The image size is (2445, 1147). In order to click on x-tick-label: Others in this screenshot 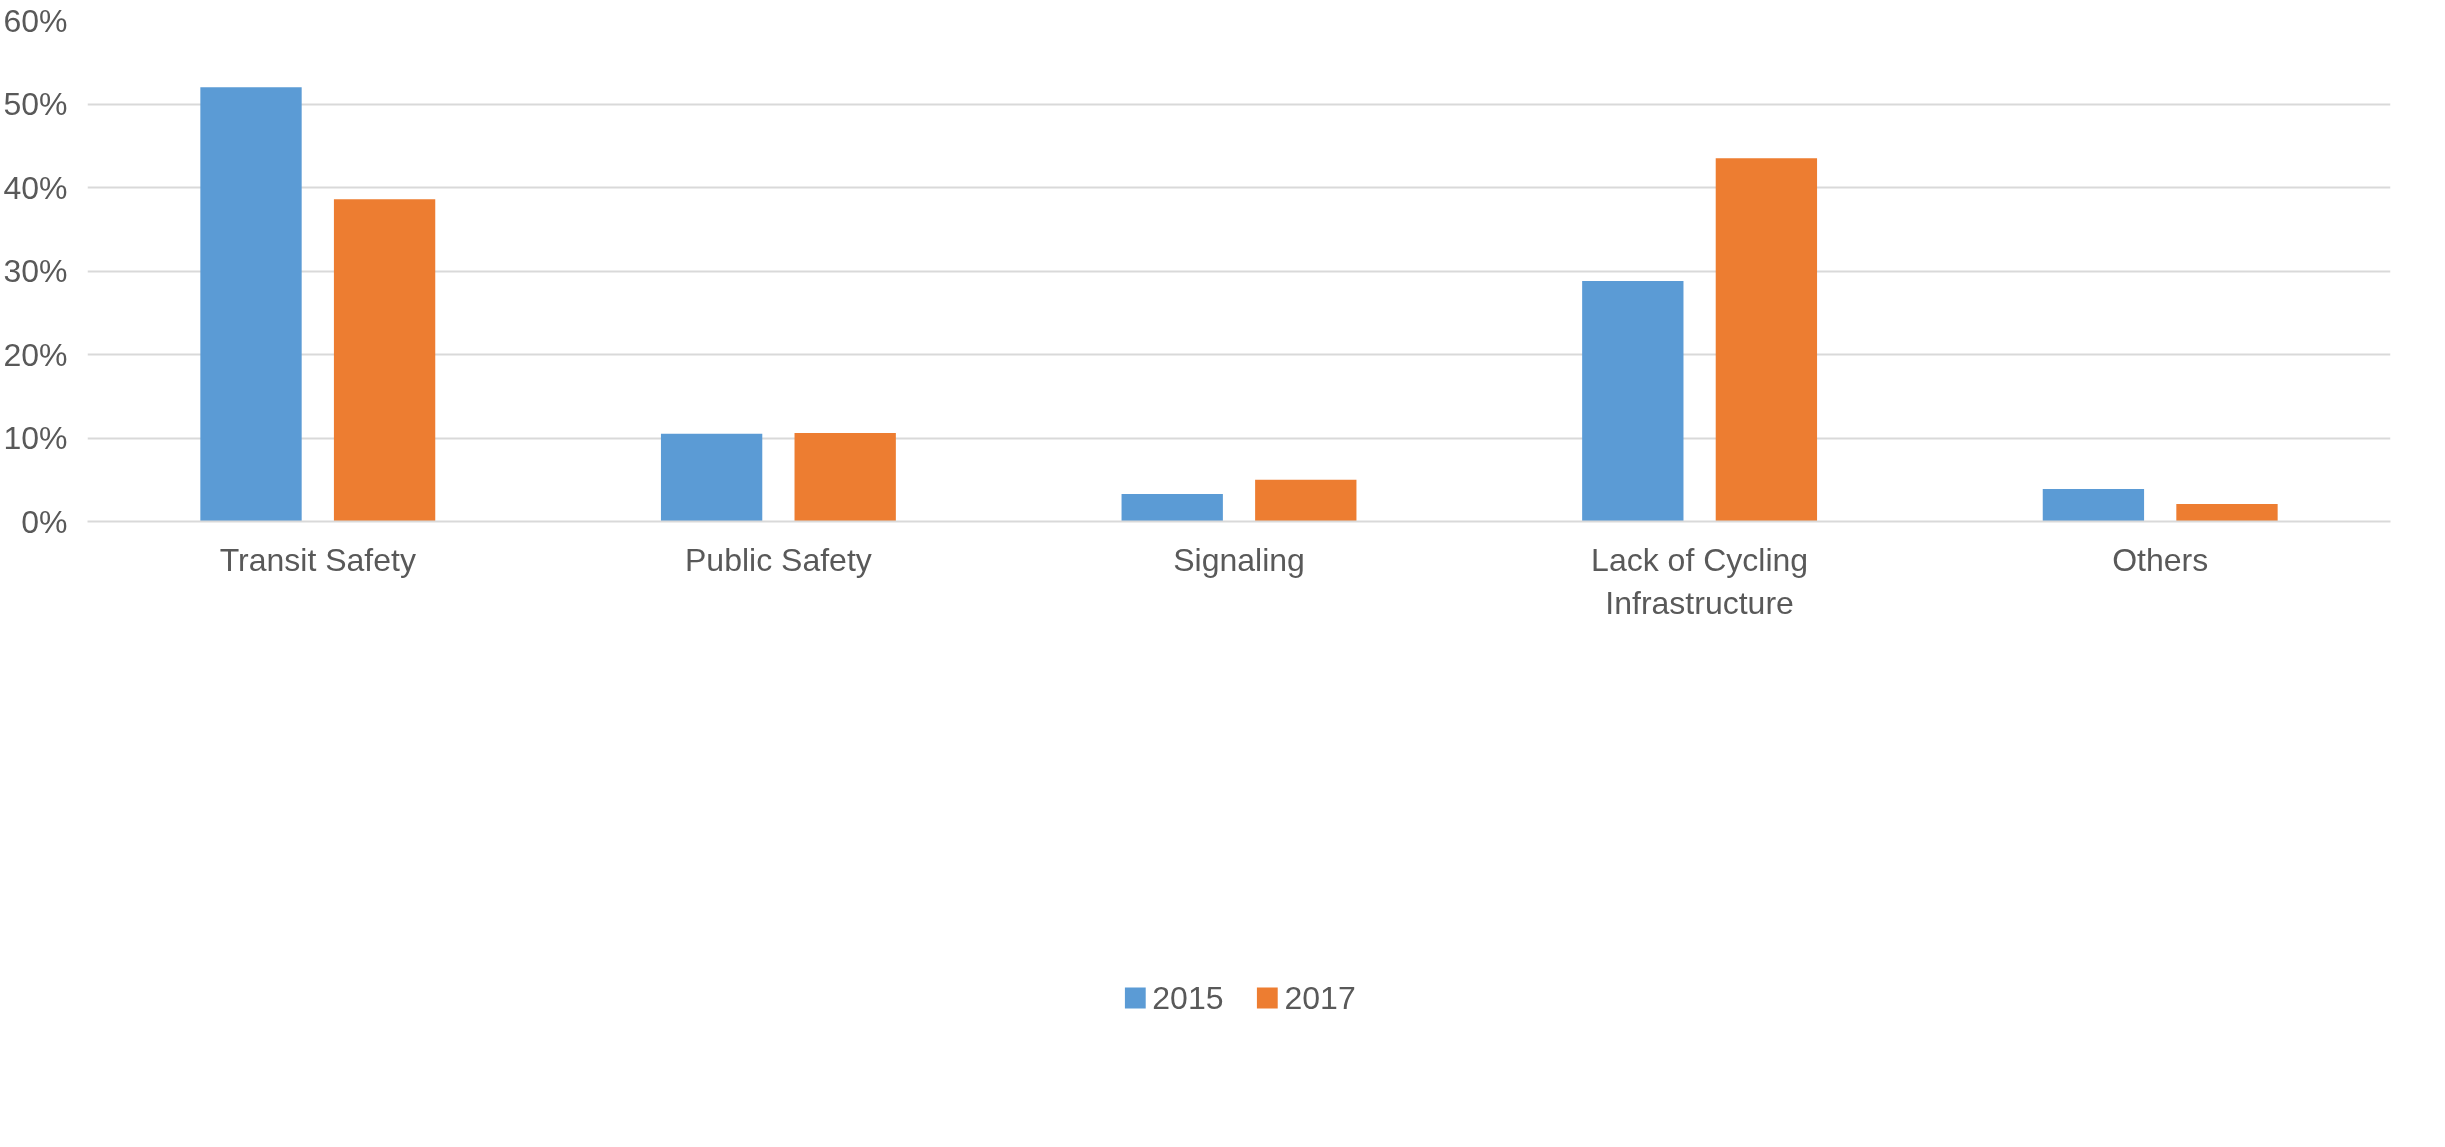, I will do `click(2160, 559)`.